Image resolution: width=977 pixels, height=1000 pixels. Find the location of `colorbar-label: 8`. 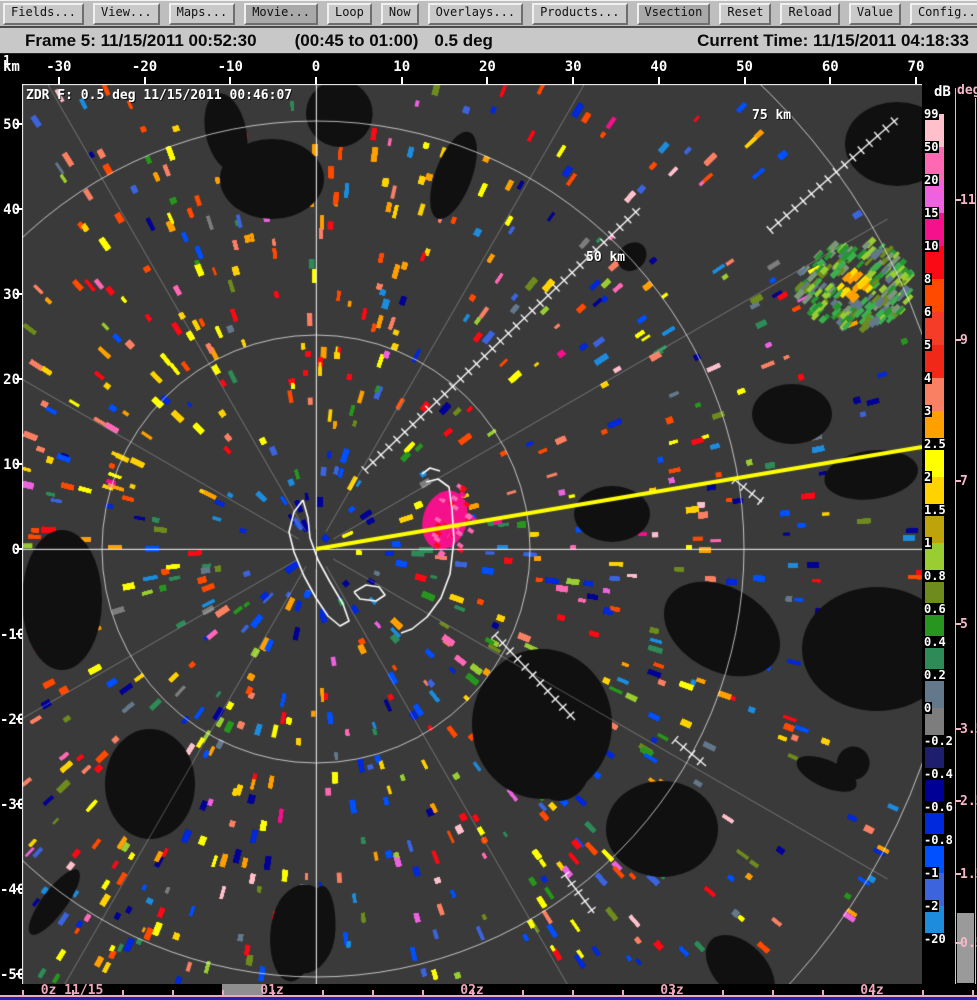

colorbar-label: 8 is located at coordinates (928, 279).